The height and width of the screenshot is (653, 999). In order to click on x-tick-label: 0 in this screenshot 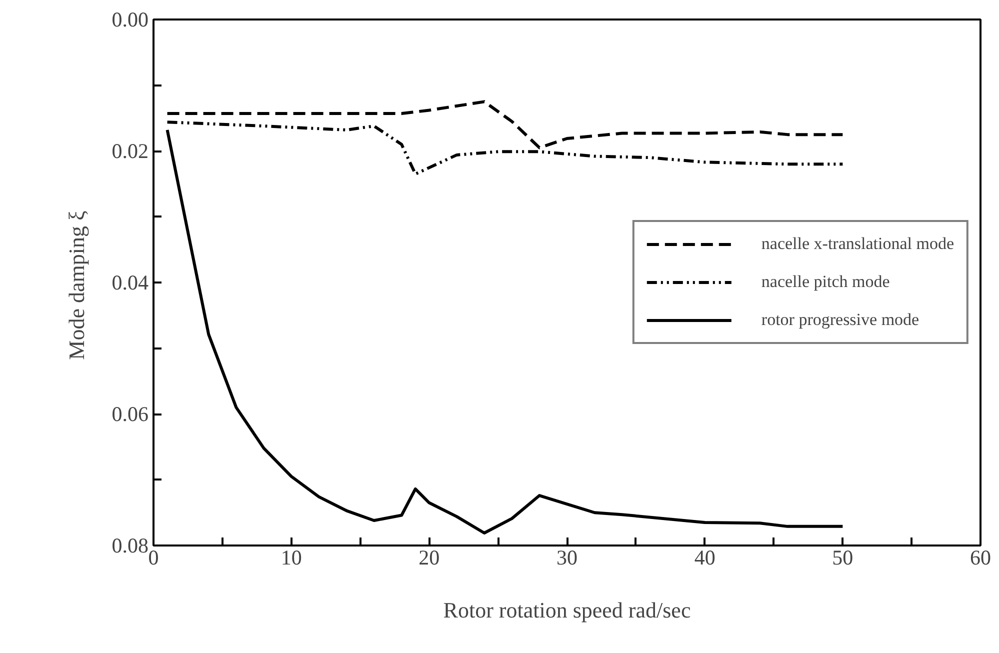, I will do `click(153, 558)`.